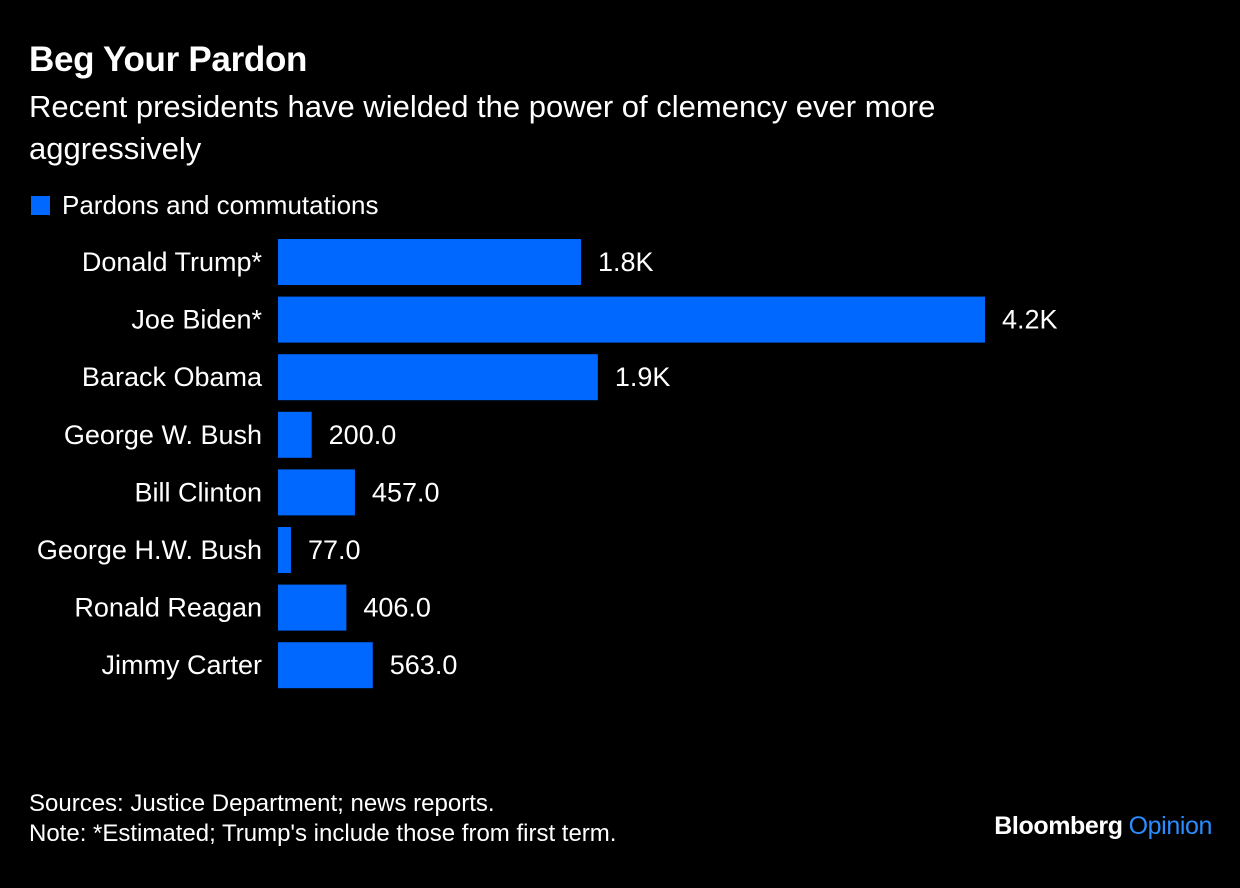  Describe the element at coordinates (172, 262) in the screenshot. I see `category-label: Donald Trump*` at that location.